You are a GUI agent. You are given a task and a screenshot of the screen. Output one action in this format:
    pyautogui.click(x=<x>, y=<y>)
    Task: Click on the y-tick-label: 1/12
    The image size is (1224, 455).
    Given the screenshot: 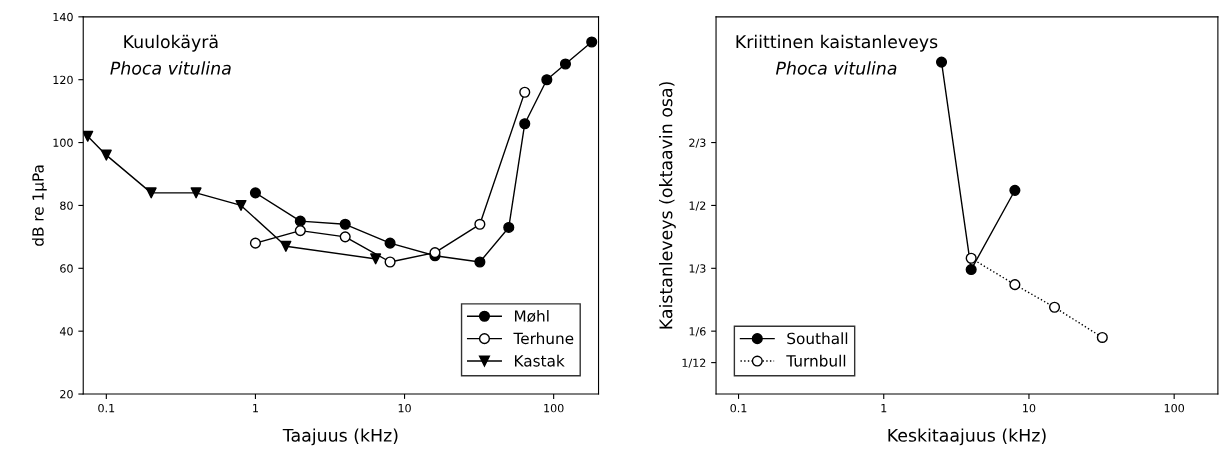 What is the action you would take?
    pyautogui.click(x=694, y=363)
    